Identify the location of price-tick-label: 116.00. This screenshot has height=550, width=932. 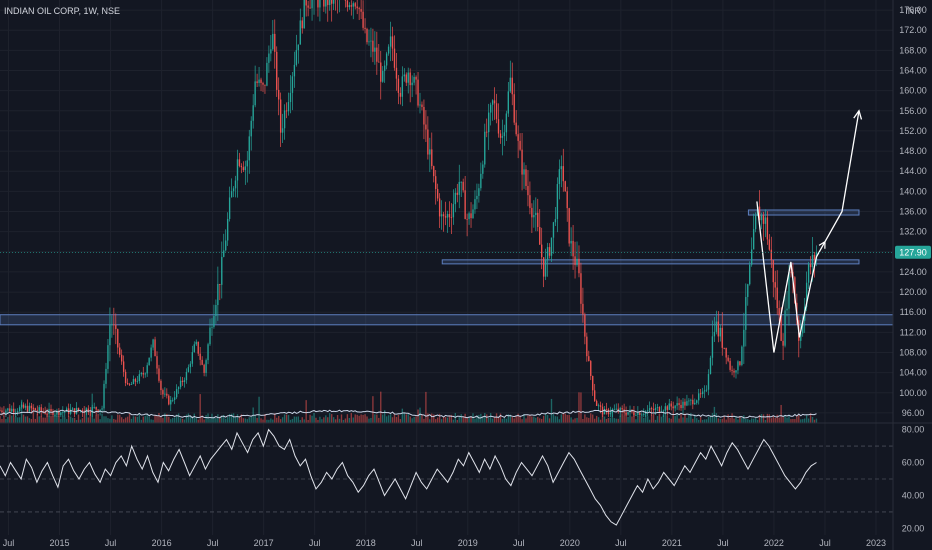
(913, 312).